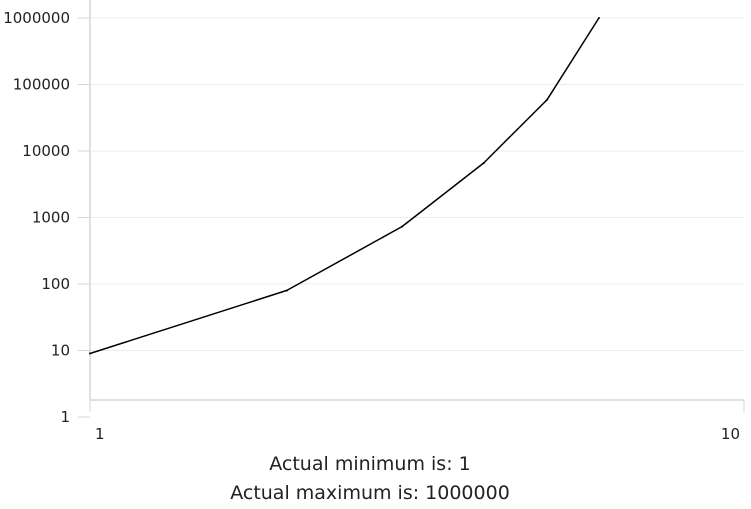 The height and width of the screenshot is (509, 751). I want to click on y-tick-label-100000: 100000, so click(41, 85).